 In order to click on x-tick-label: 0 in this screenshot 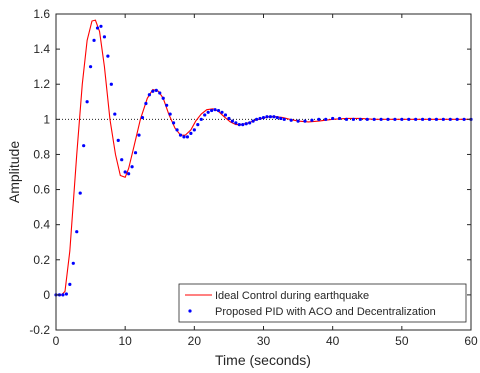, I will do `click(56, 341)`.